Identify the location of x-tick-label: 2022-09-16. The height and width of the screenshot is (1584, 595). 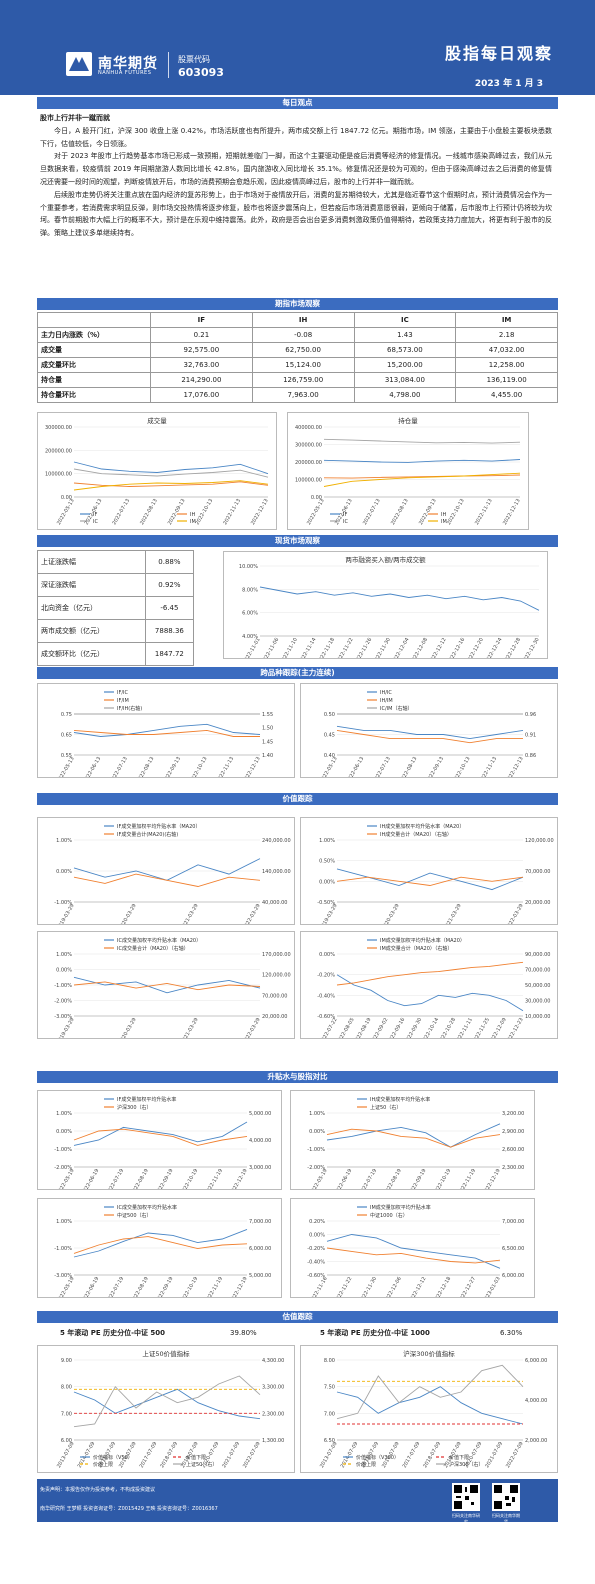
(397, 1027).